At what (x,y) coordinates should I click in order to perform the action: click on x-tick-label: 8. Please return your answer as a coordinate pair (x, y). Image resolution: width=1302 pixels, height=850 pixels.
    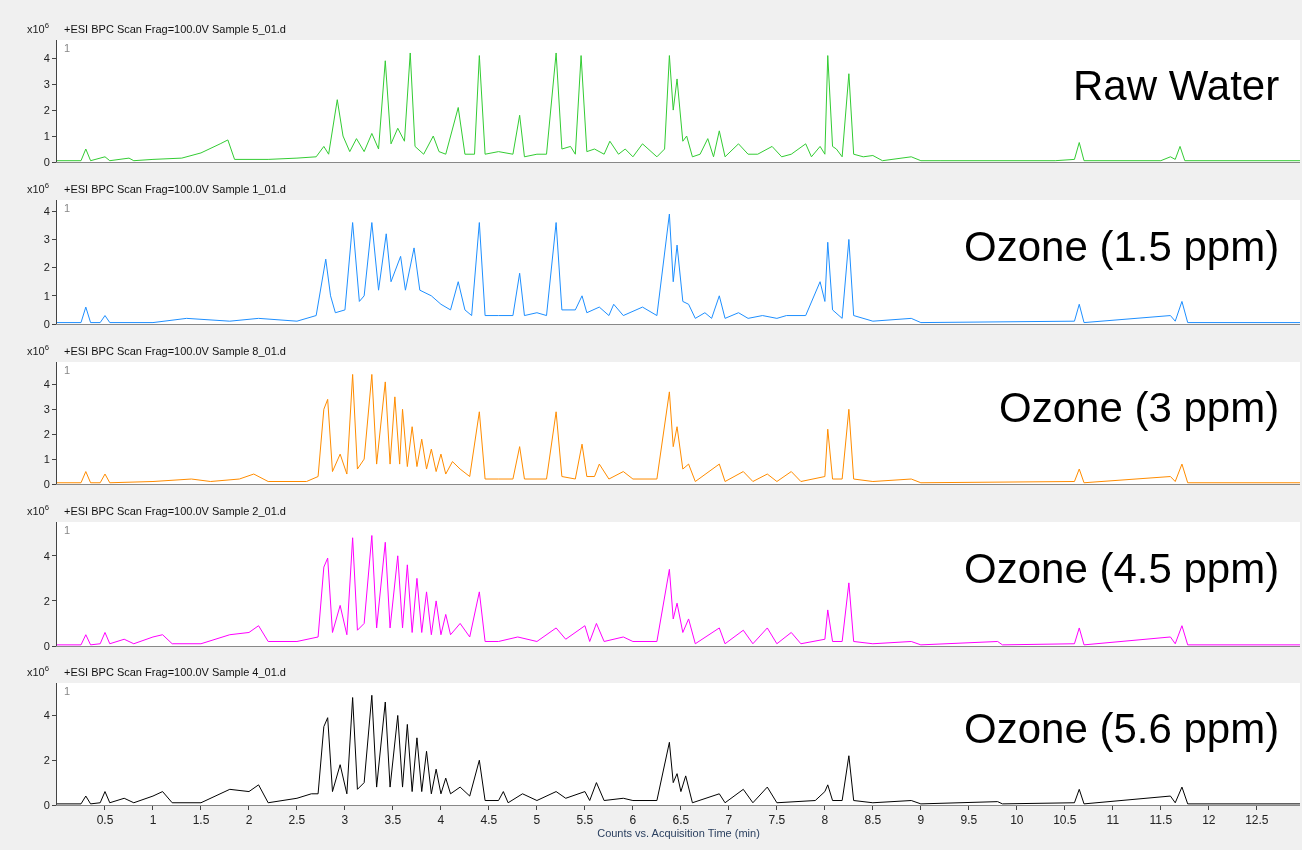
    Looking at the image, I should click on (825, 820).